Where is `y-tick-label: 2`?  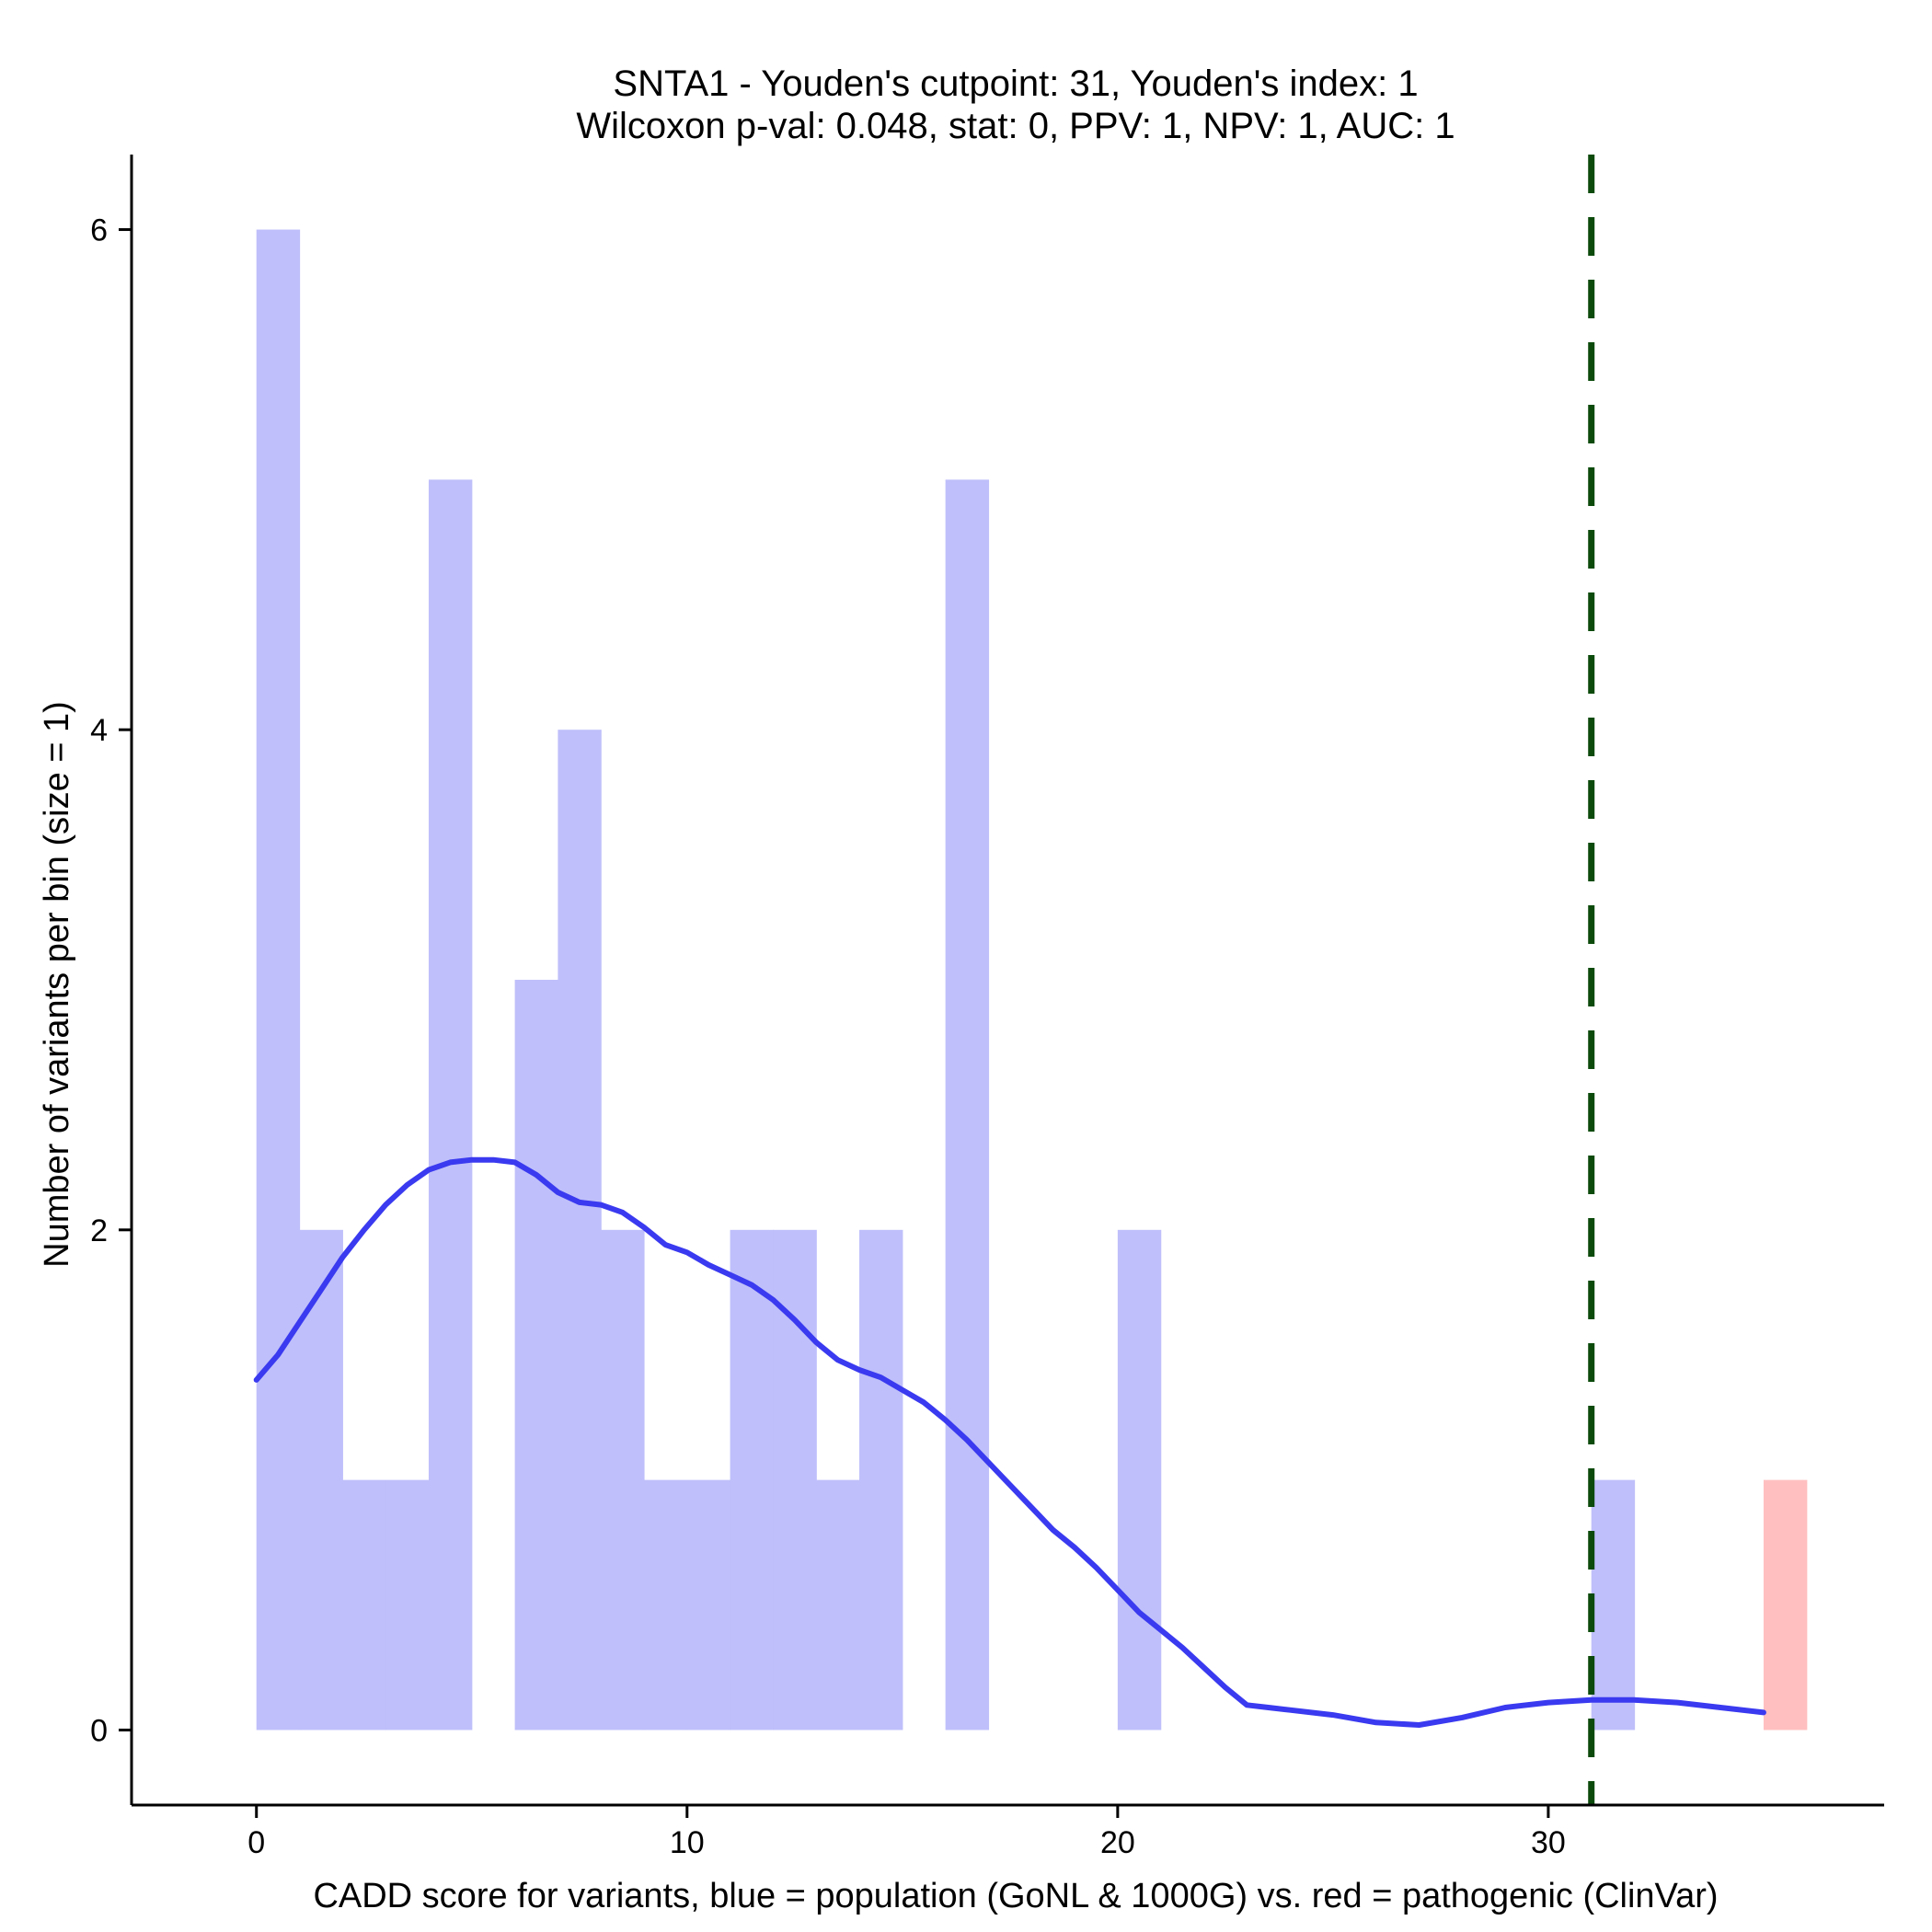
y-tick-label: 2 is located at coordinates (99, 1230).